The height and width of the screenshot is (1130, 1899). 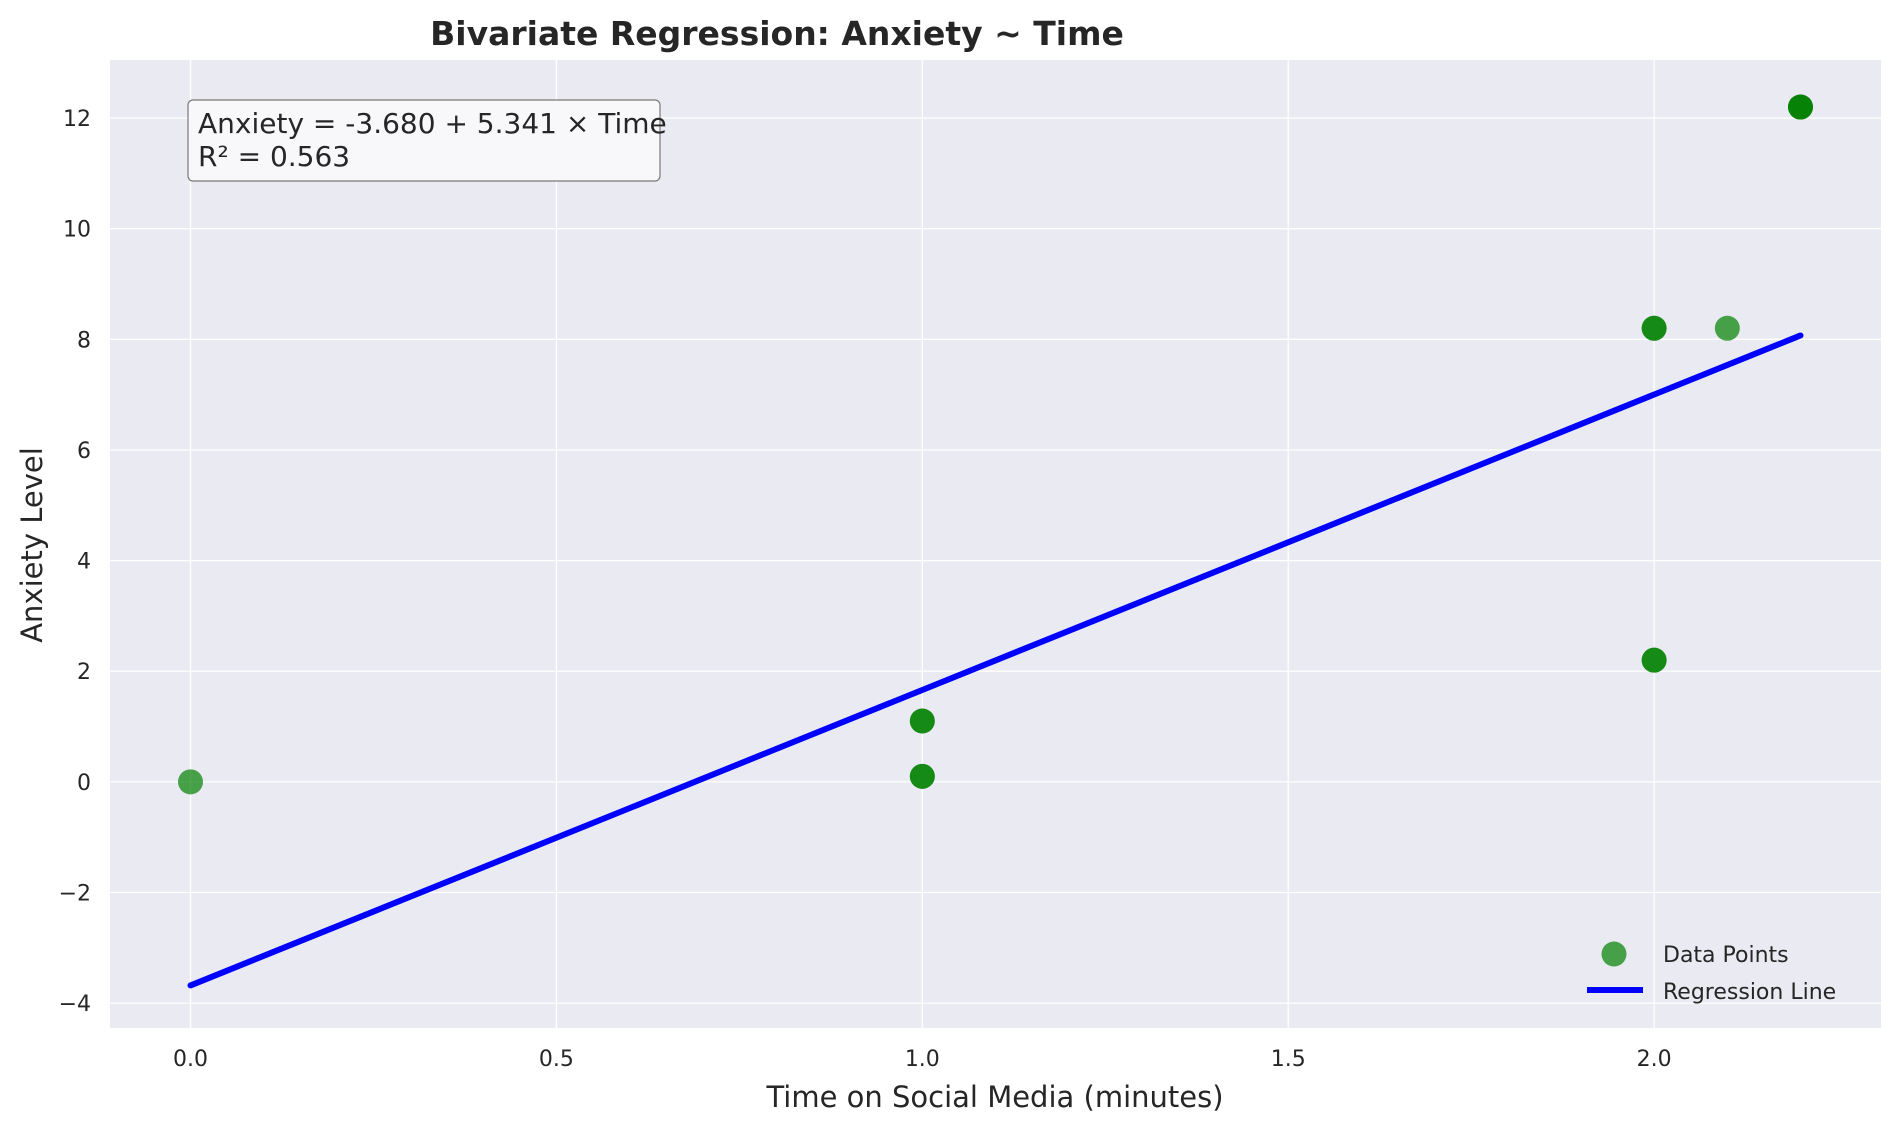 What do you see at coordinates (1654, 1059) in the screenshot?
I see `x-tick-label: 2.0` at bounding box center [1654, 1059].